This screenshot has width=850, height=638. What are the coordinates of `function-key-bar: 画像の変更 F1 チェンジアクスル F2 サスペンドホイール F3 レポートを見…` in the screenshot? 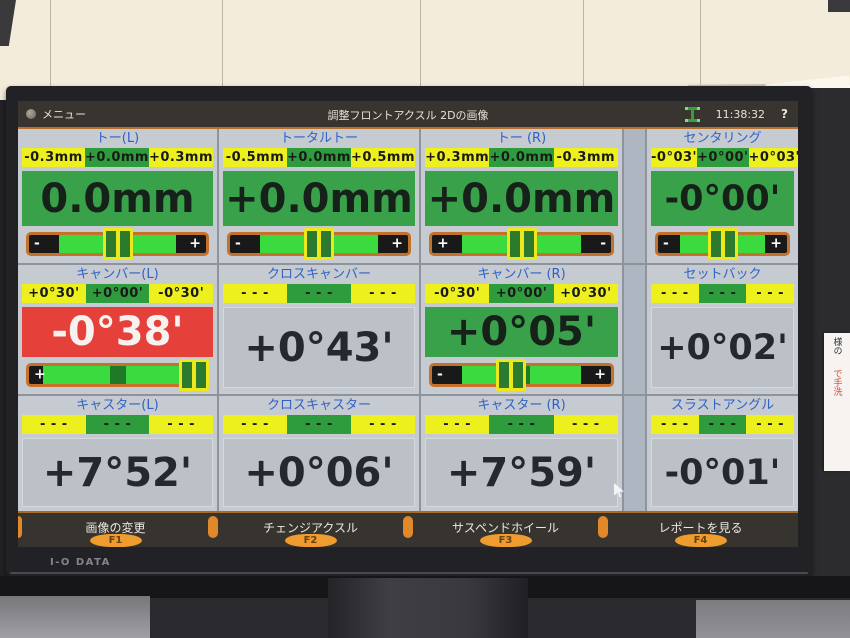 It's located at (408, 529).